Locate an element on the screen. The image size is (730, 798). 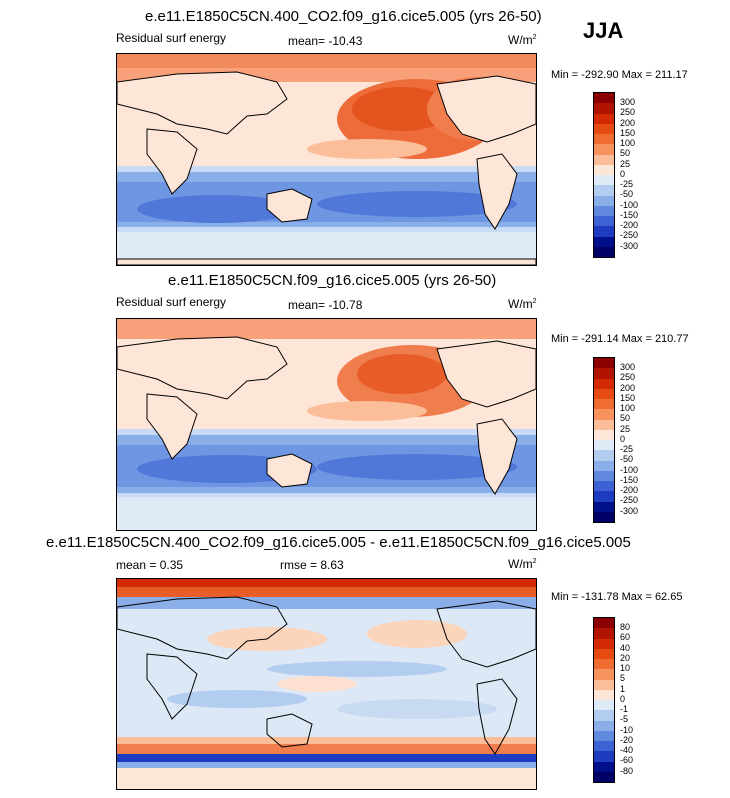
colorbar-tick: 10 is located at coordinates (625, 668).